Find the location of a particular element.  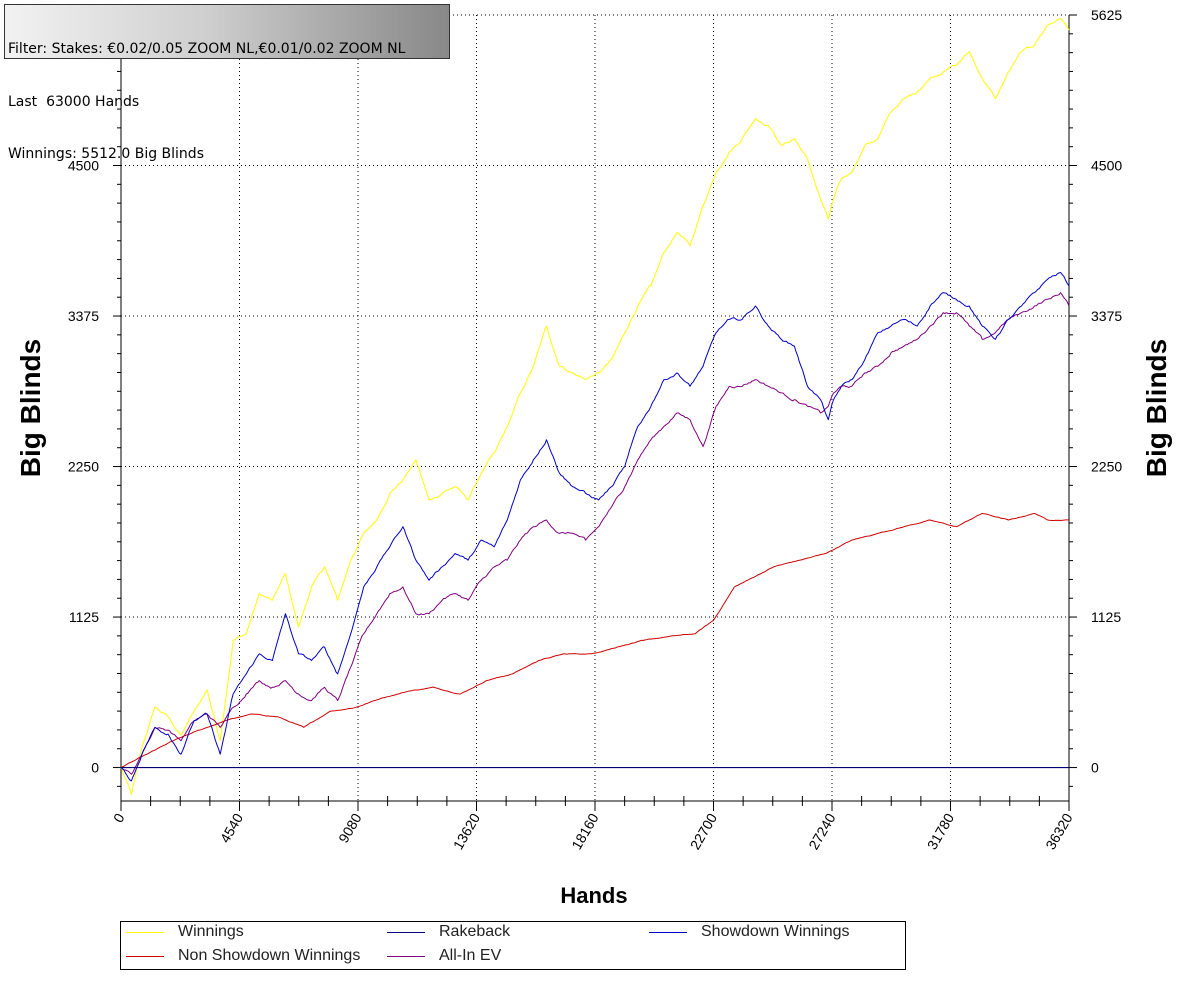

legend-label: Showdown Winnings is located at coordinates (775, 931).